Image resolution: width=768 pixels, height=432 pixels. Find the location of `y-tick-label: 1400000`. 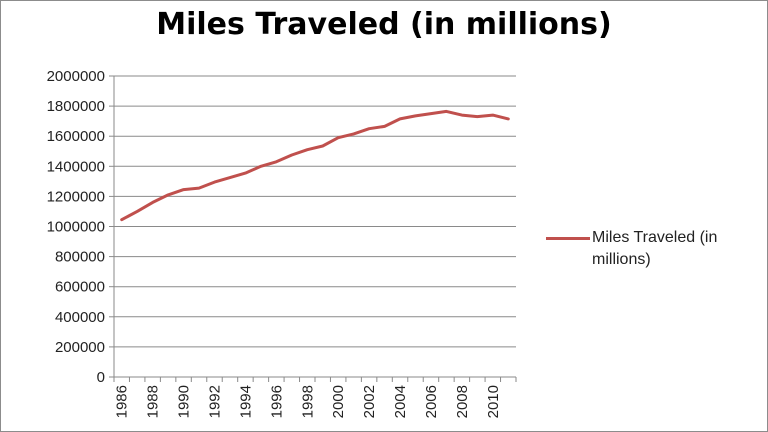

y-tick-label: 1400000 is located at coordinates (76, 166).